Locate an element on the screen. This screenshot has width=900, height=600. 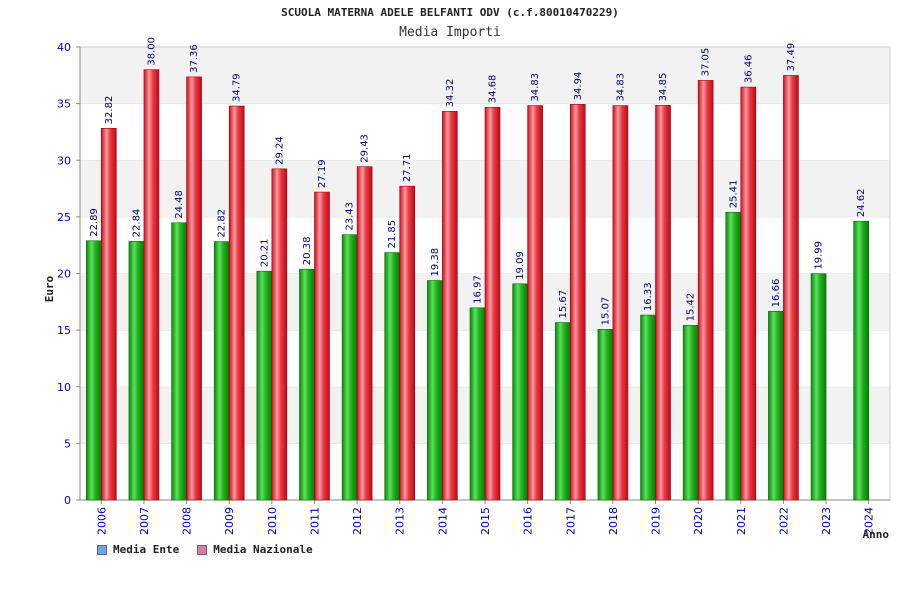
bar-nazionale-2009 is located at coordinates (236, 303).